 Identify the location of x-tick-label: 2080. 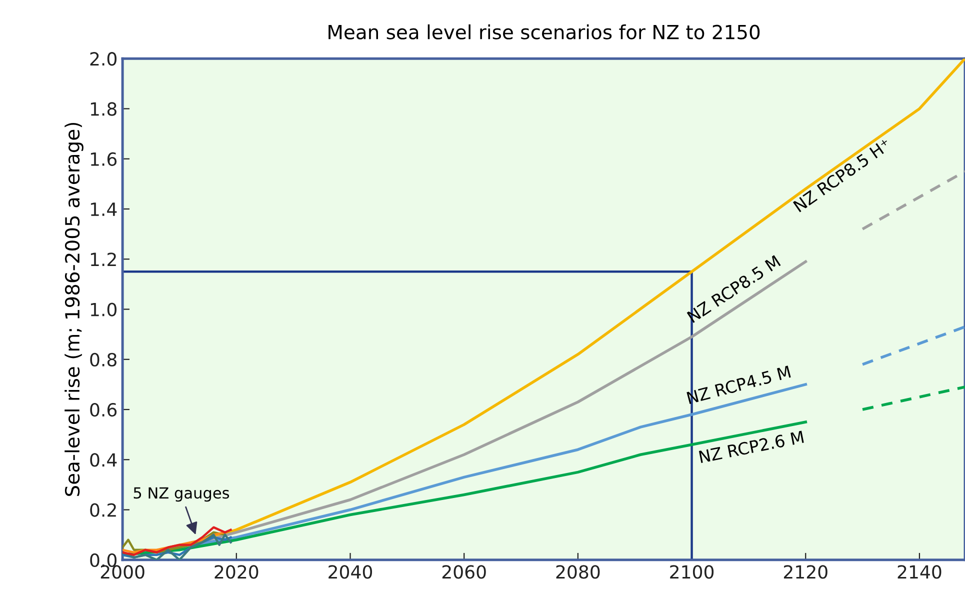
(578, 572).